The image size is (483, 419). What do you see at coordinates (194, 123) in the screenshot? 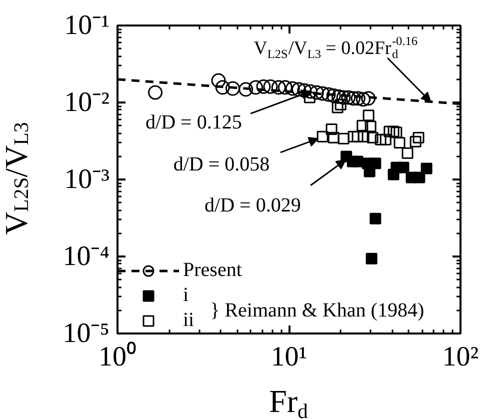
I see `annotation: d/D = 0.125` at bounding box center [194, 123].